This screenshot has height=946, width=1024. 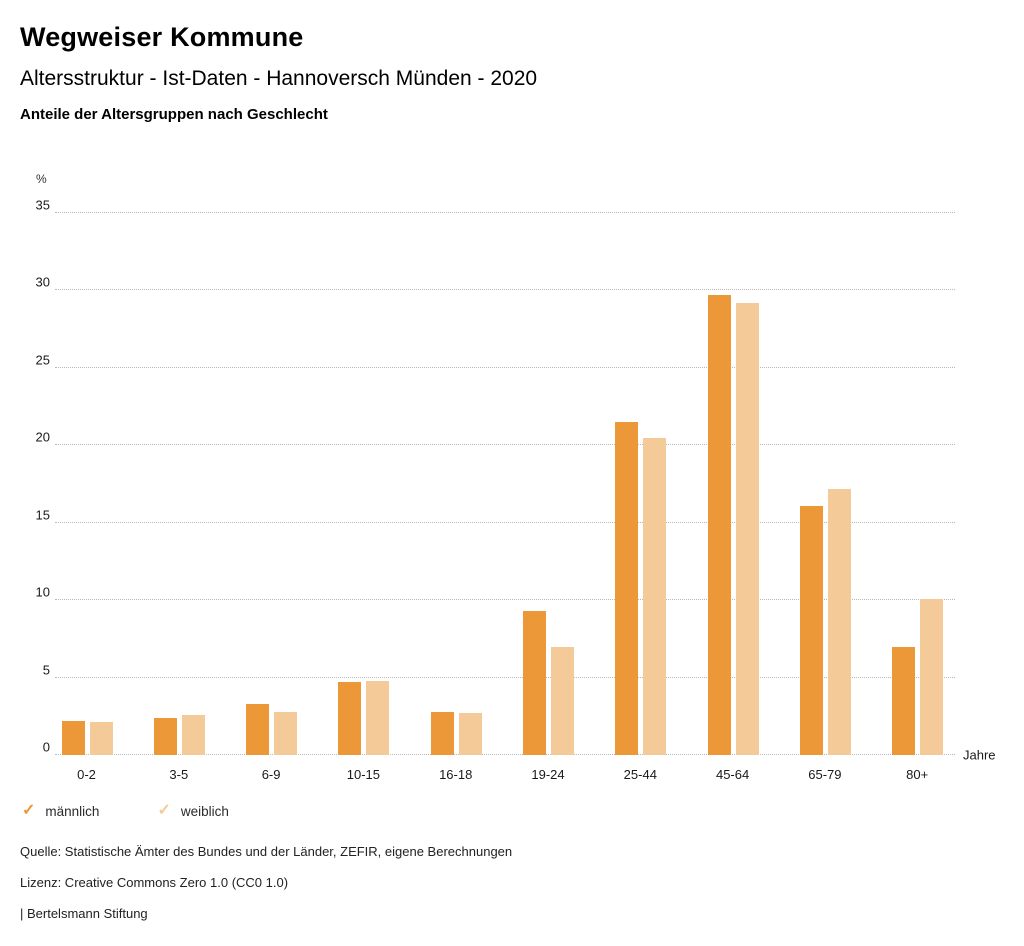 What do you see at coordinates (640, 774) in the screenshot?
I see `x-axis-category-label: 25-44` at bounding box center [640, 774].